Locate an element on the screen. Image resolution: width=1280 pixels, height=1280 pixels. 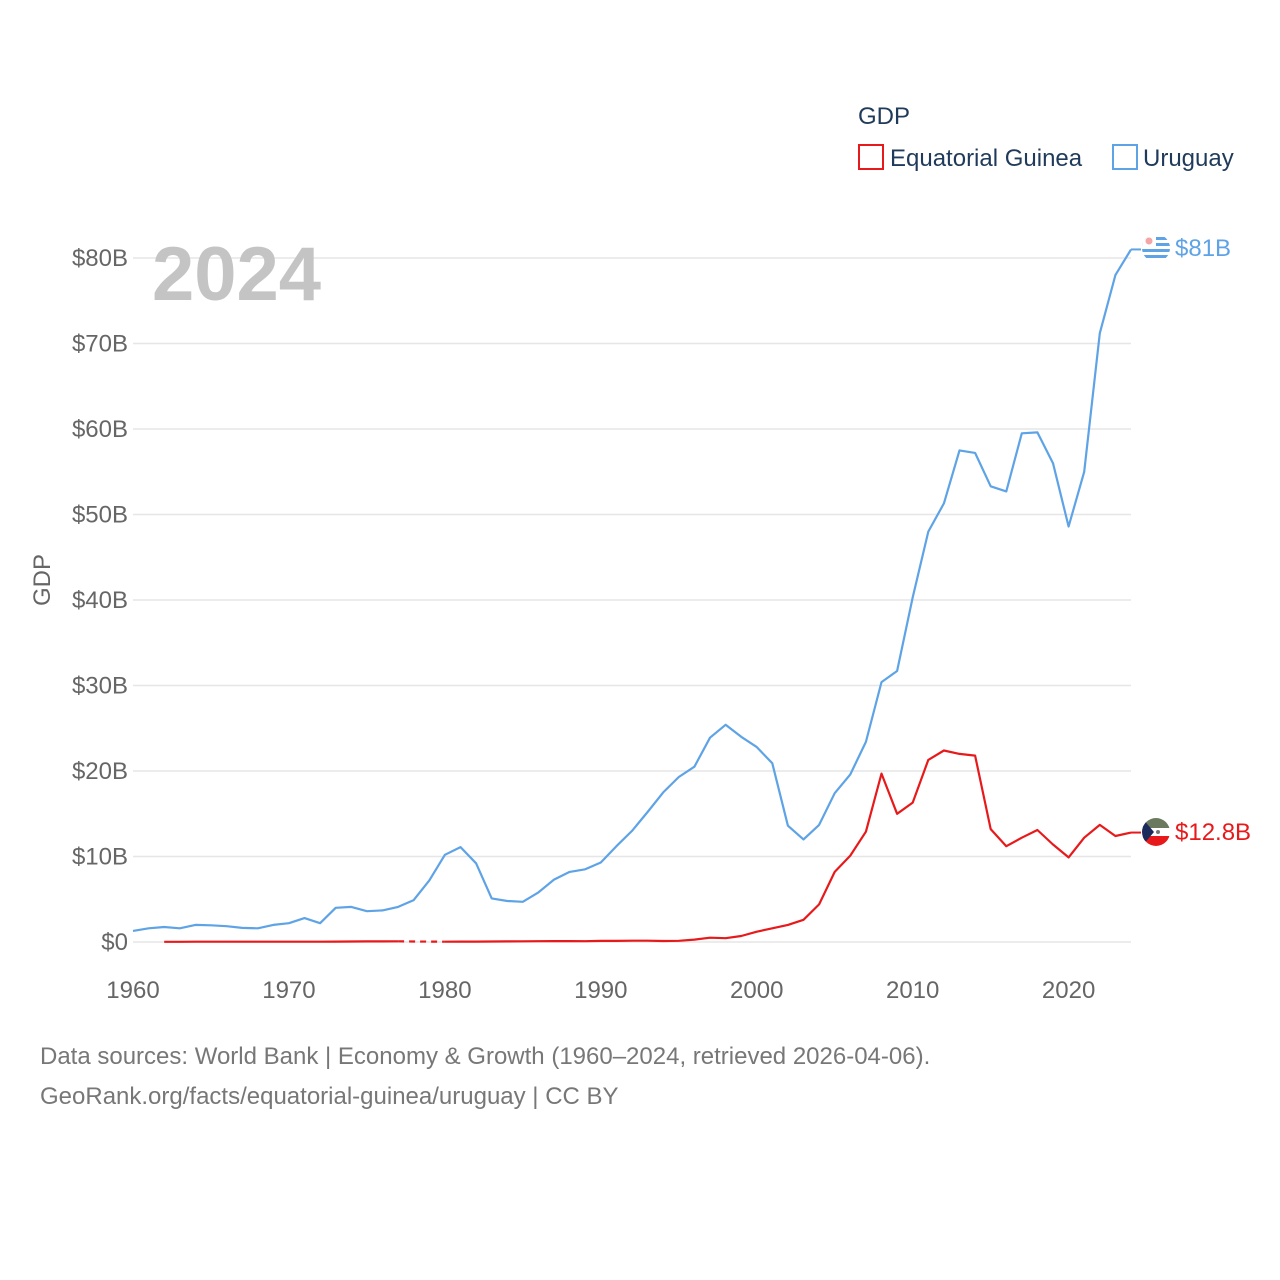
y-axis-ticks: $0 $10B $20B $30B $40B $50B $60B $70B $80B is located at coordinates (100, 600).